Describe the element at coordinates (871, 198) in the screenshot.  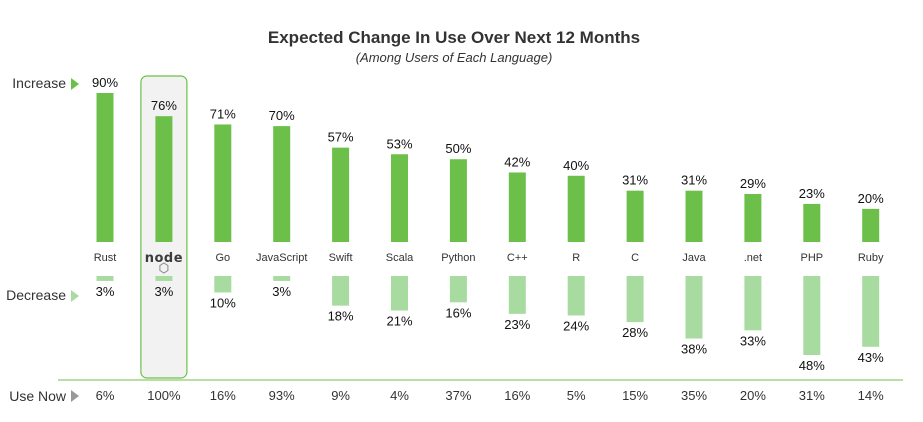
I see `increase-value-label: 20%` at that location.